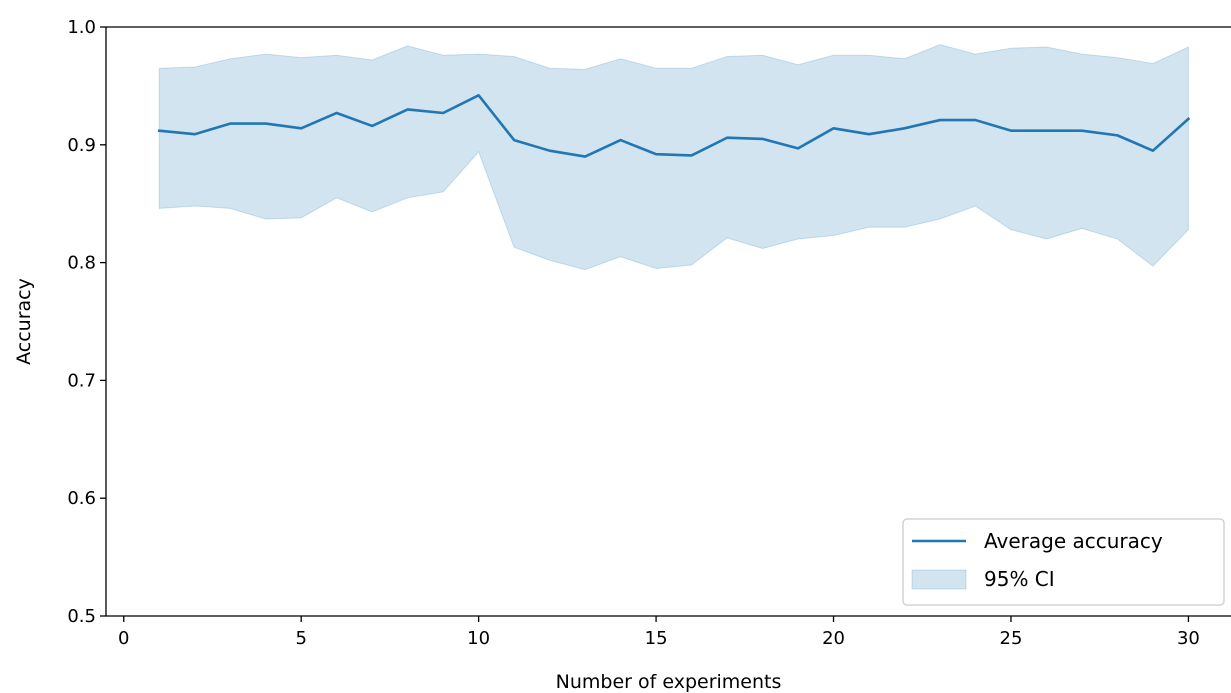 The image size is (1231, 693). Describe the element at coordinates (1188, 638) in the screenshot. I see `x-tick-label: 30` at that location.